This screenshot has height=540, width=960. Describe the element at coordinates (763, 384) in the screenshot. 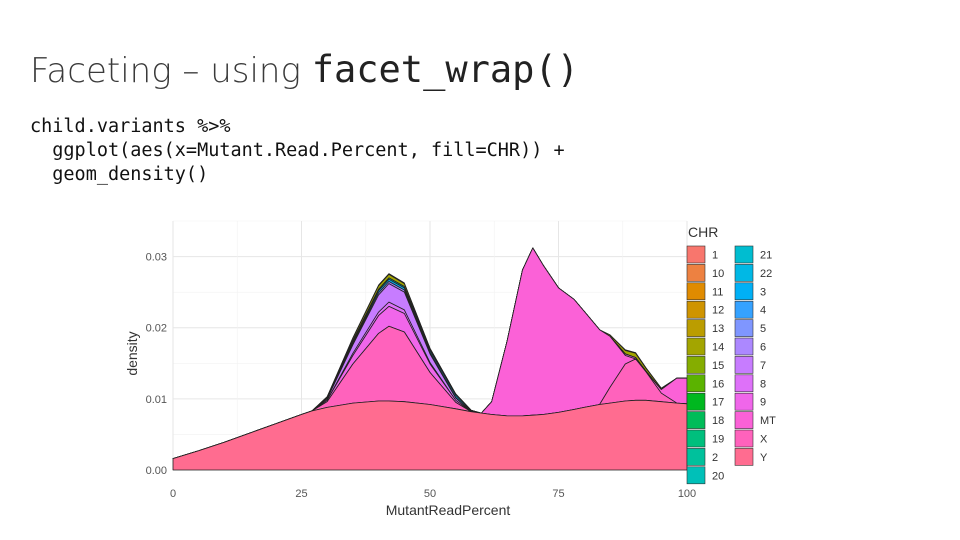

I see `legend-label: 8` at that location.